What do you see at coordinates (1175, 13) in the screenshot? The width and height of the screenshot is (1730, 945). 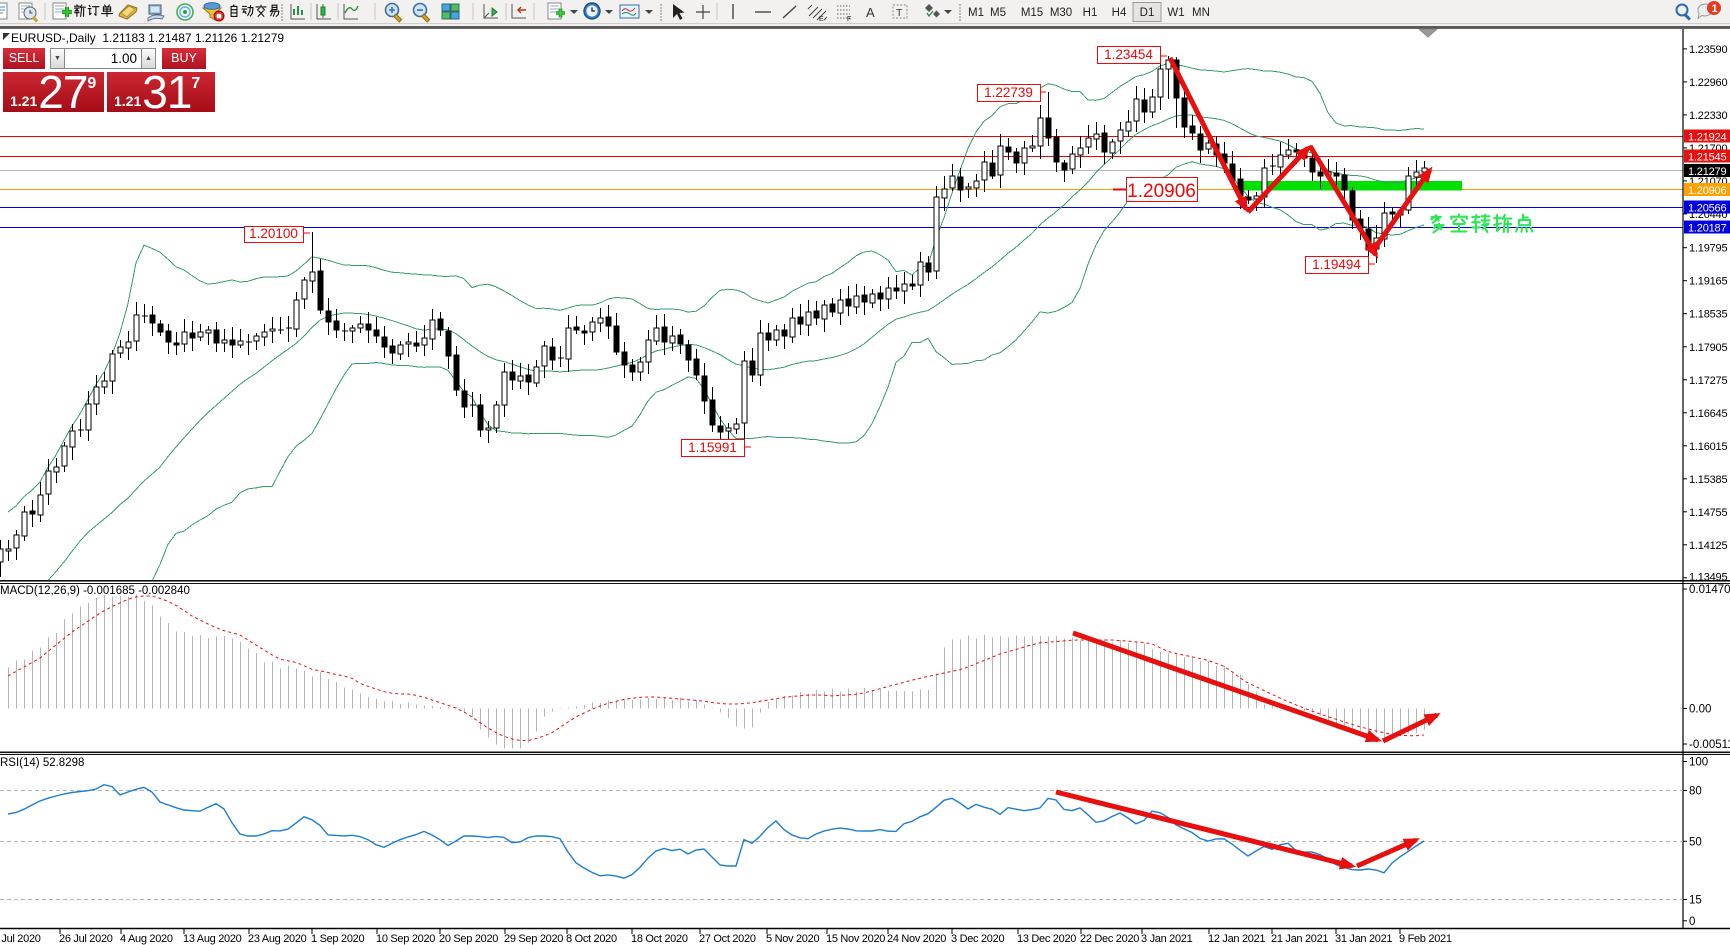 I see `svg-text: W1` at bounding box center [1175, 13].